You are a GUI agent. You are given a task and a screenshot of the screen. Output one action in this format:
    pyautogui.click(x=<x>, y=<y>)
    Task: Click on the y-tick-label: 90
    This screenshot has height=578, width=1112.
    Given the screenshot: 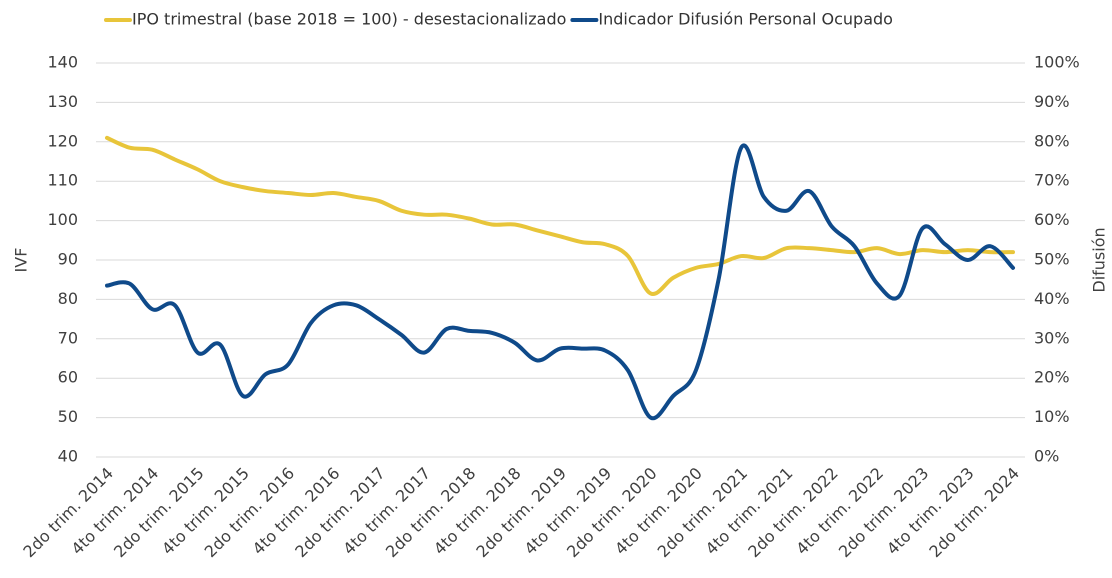 What is the action you would take?
    pyautogui.click(x=68, y=259)
    